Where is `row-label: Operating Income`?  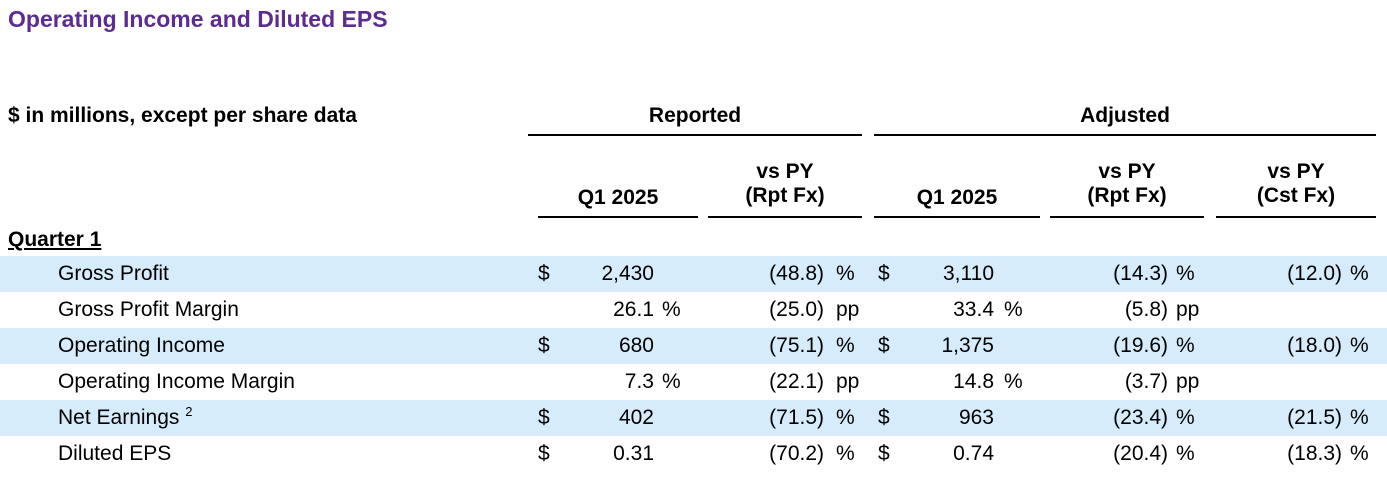
row-label: Operating Income is located at coordinates (141, 346).